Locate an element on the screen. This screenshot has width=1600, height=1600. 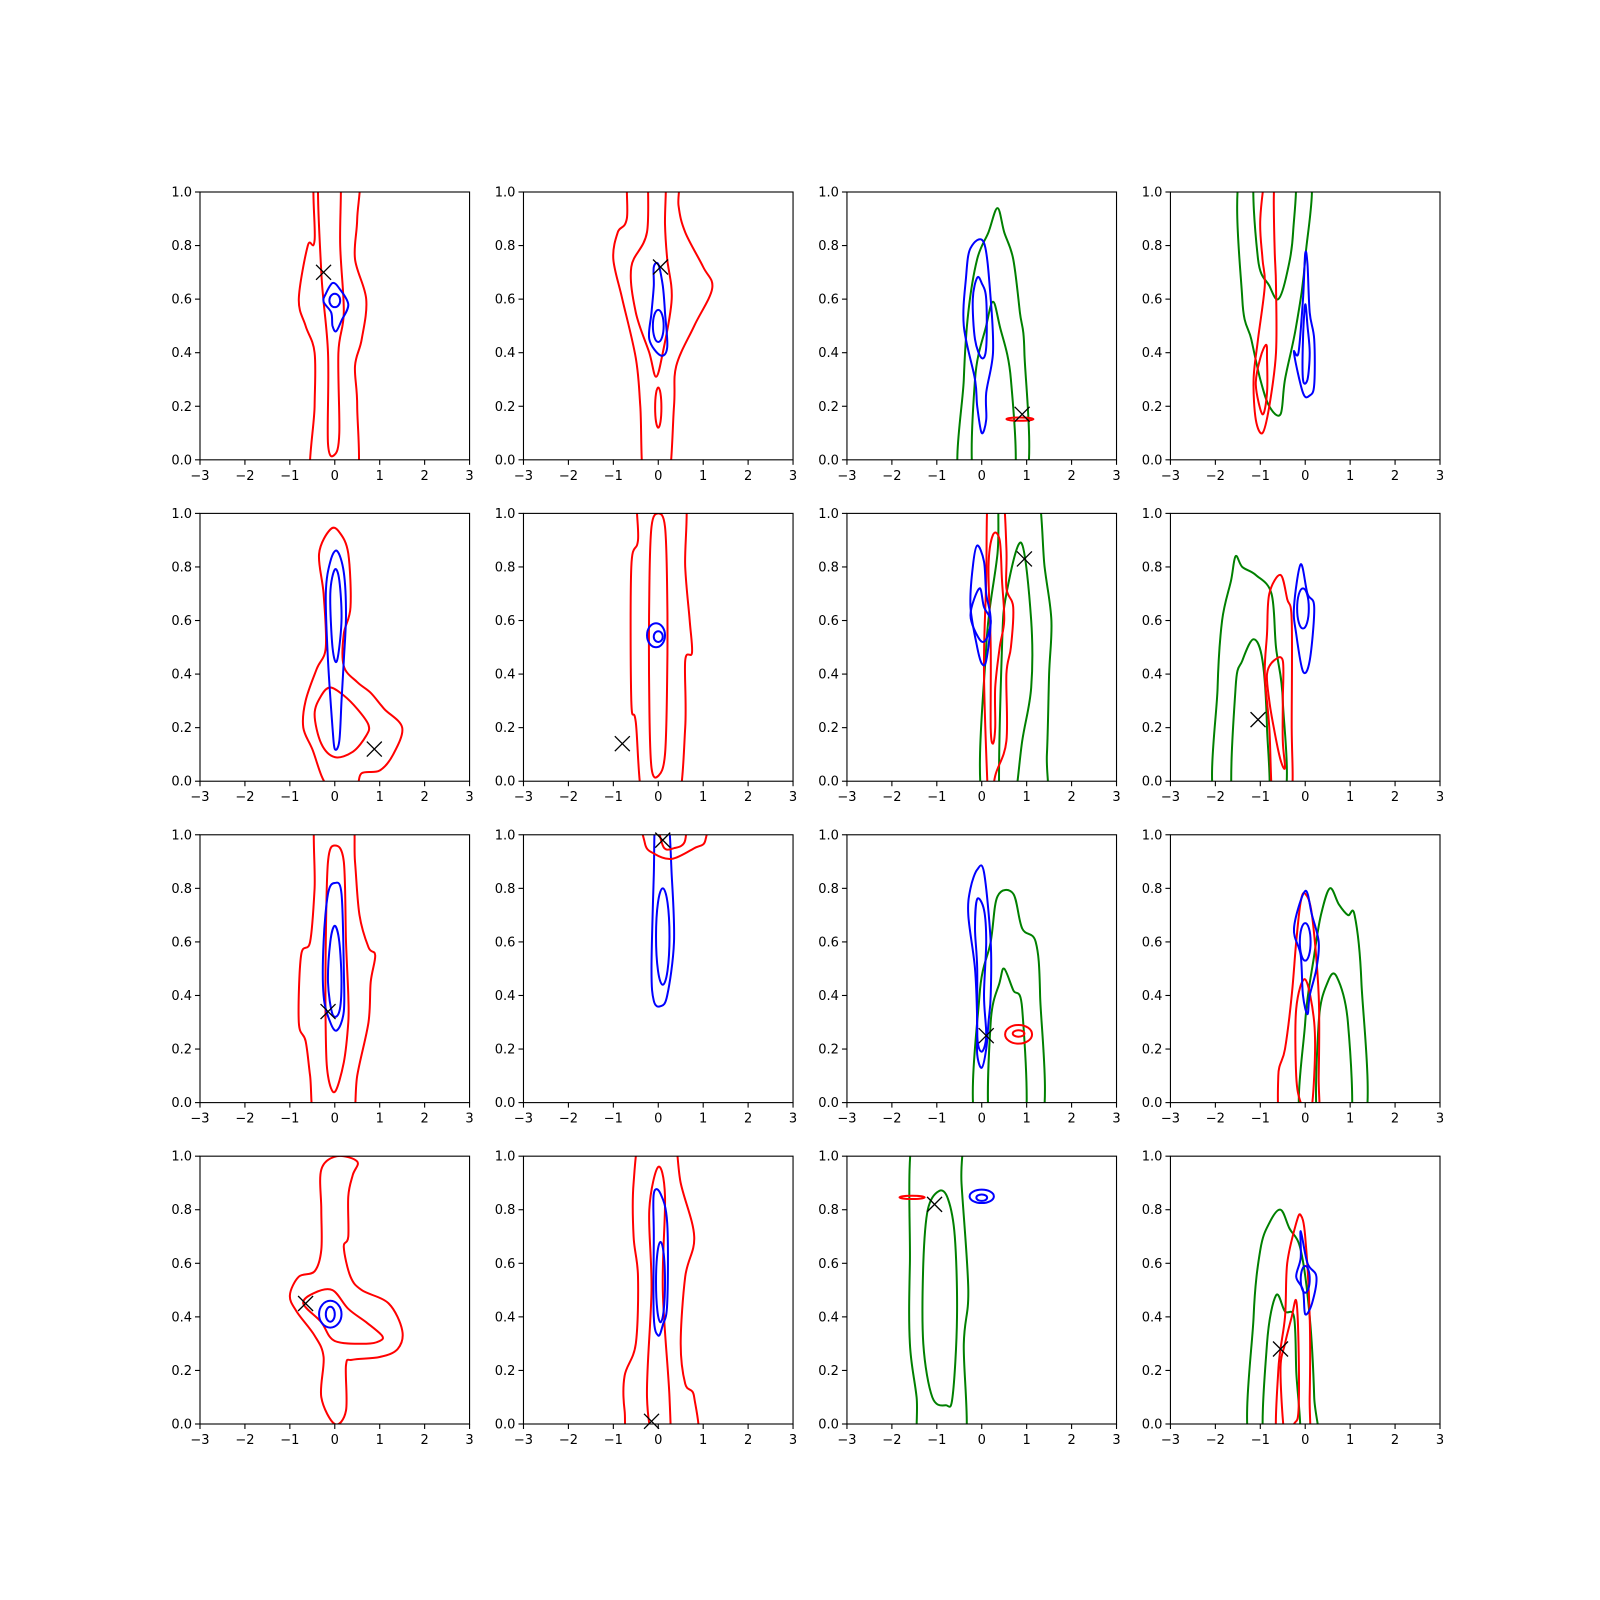
subplot-r4-c3: −3 −2 −1 0 1 2 3 0.0 0.2 0.4 0.6 0.8 1.0 is located at coordinates (969, 1299).